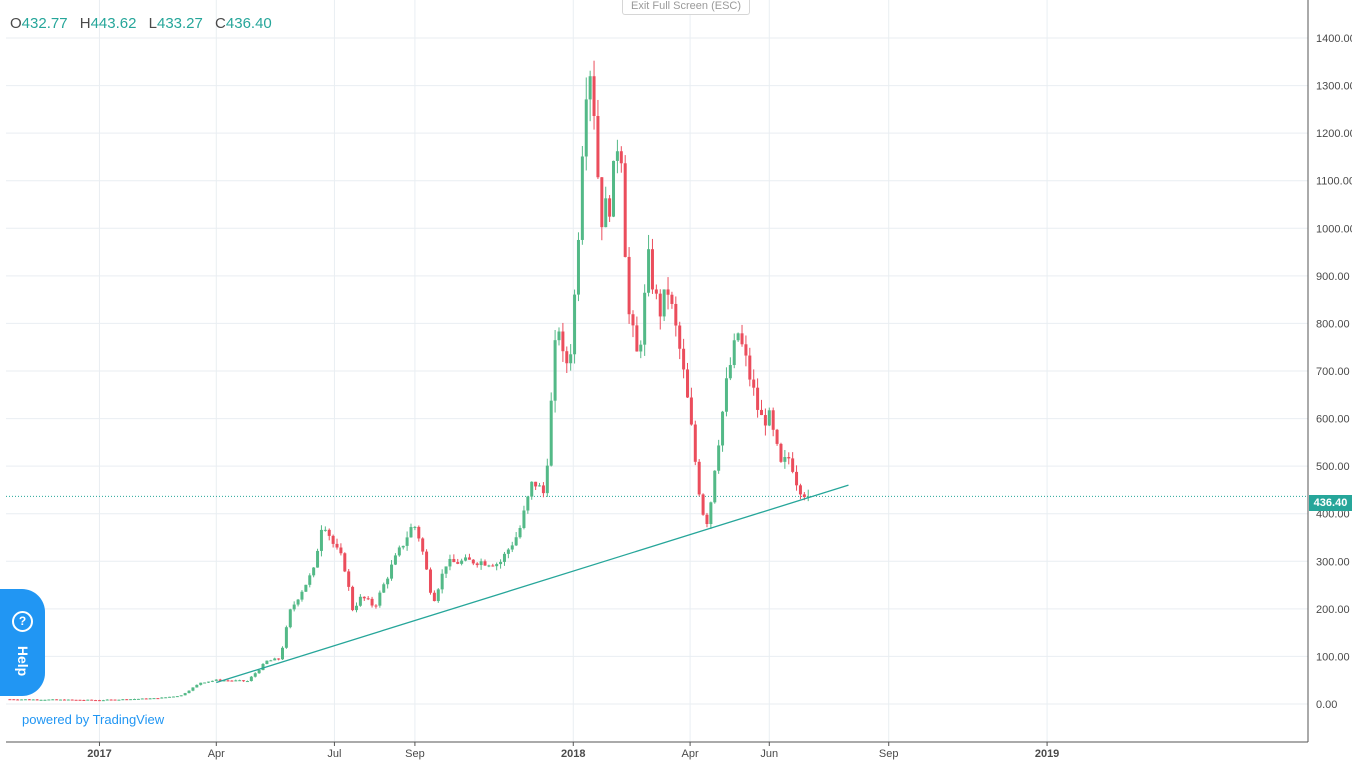 The height and width of the screenshot is (766, 1352). I want to click on high-label: H, so click(85, 23).